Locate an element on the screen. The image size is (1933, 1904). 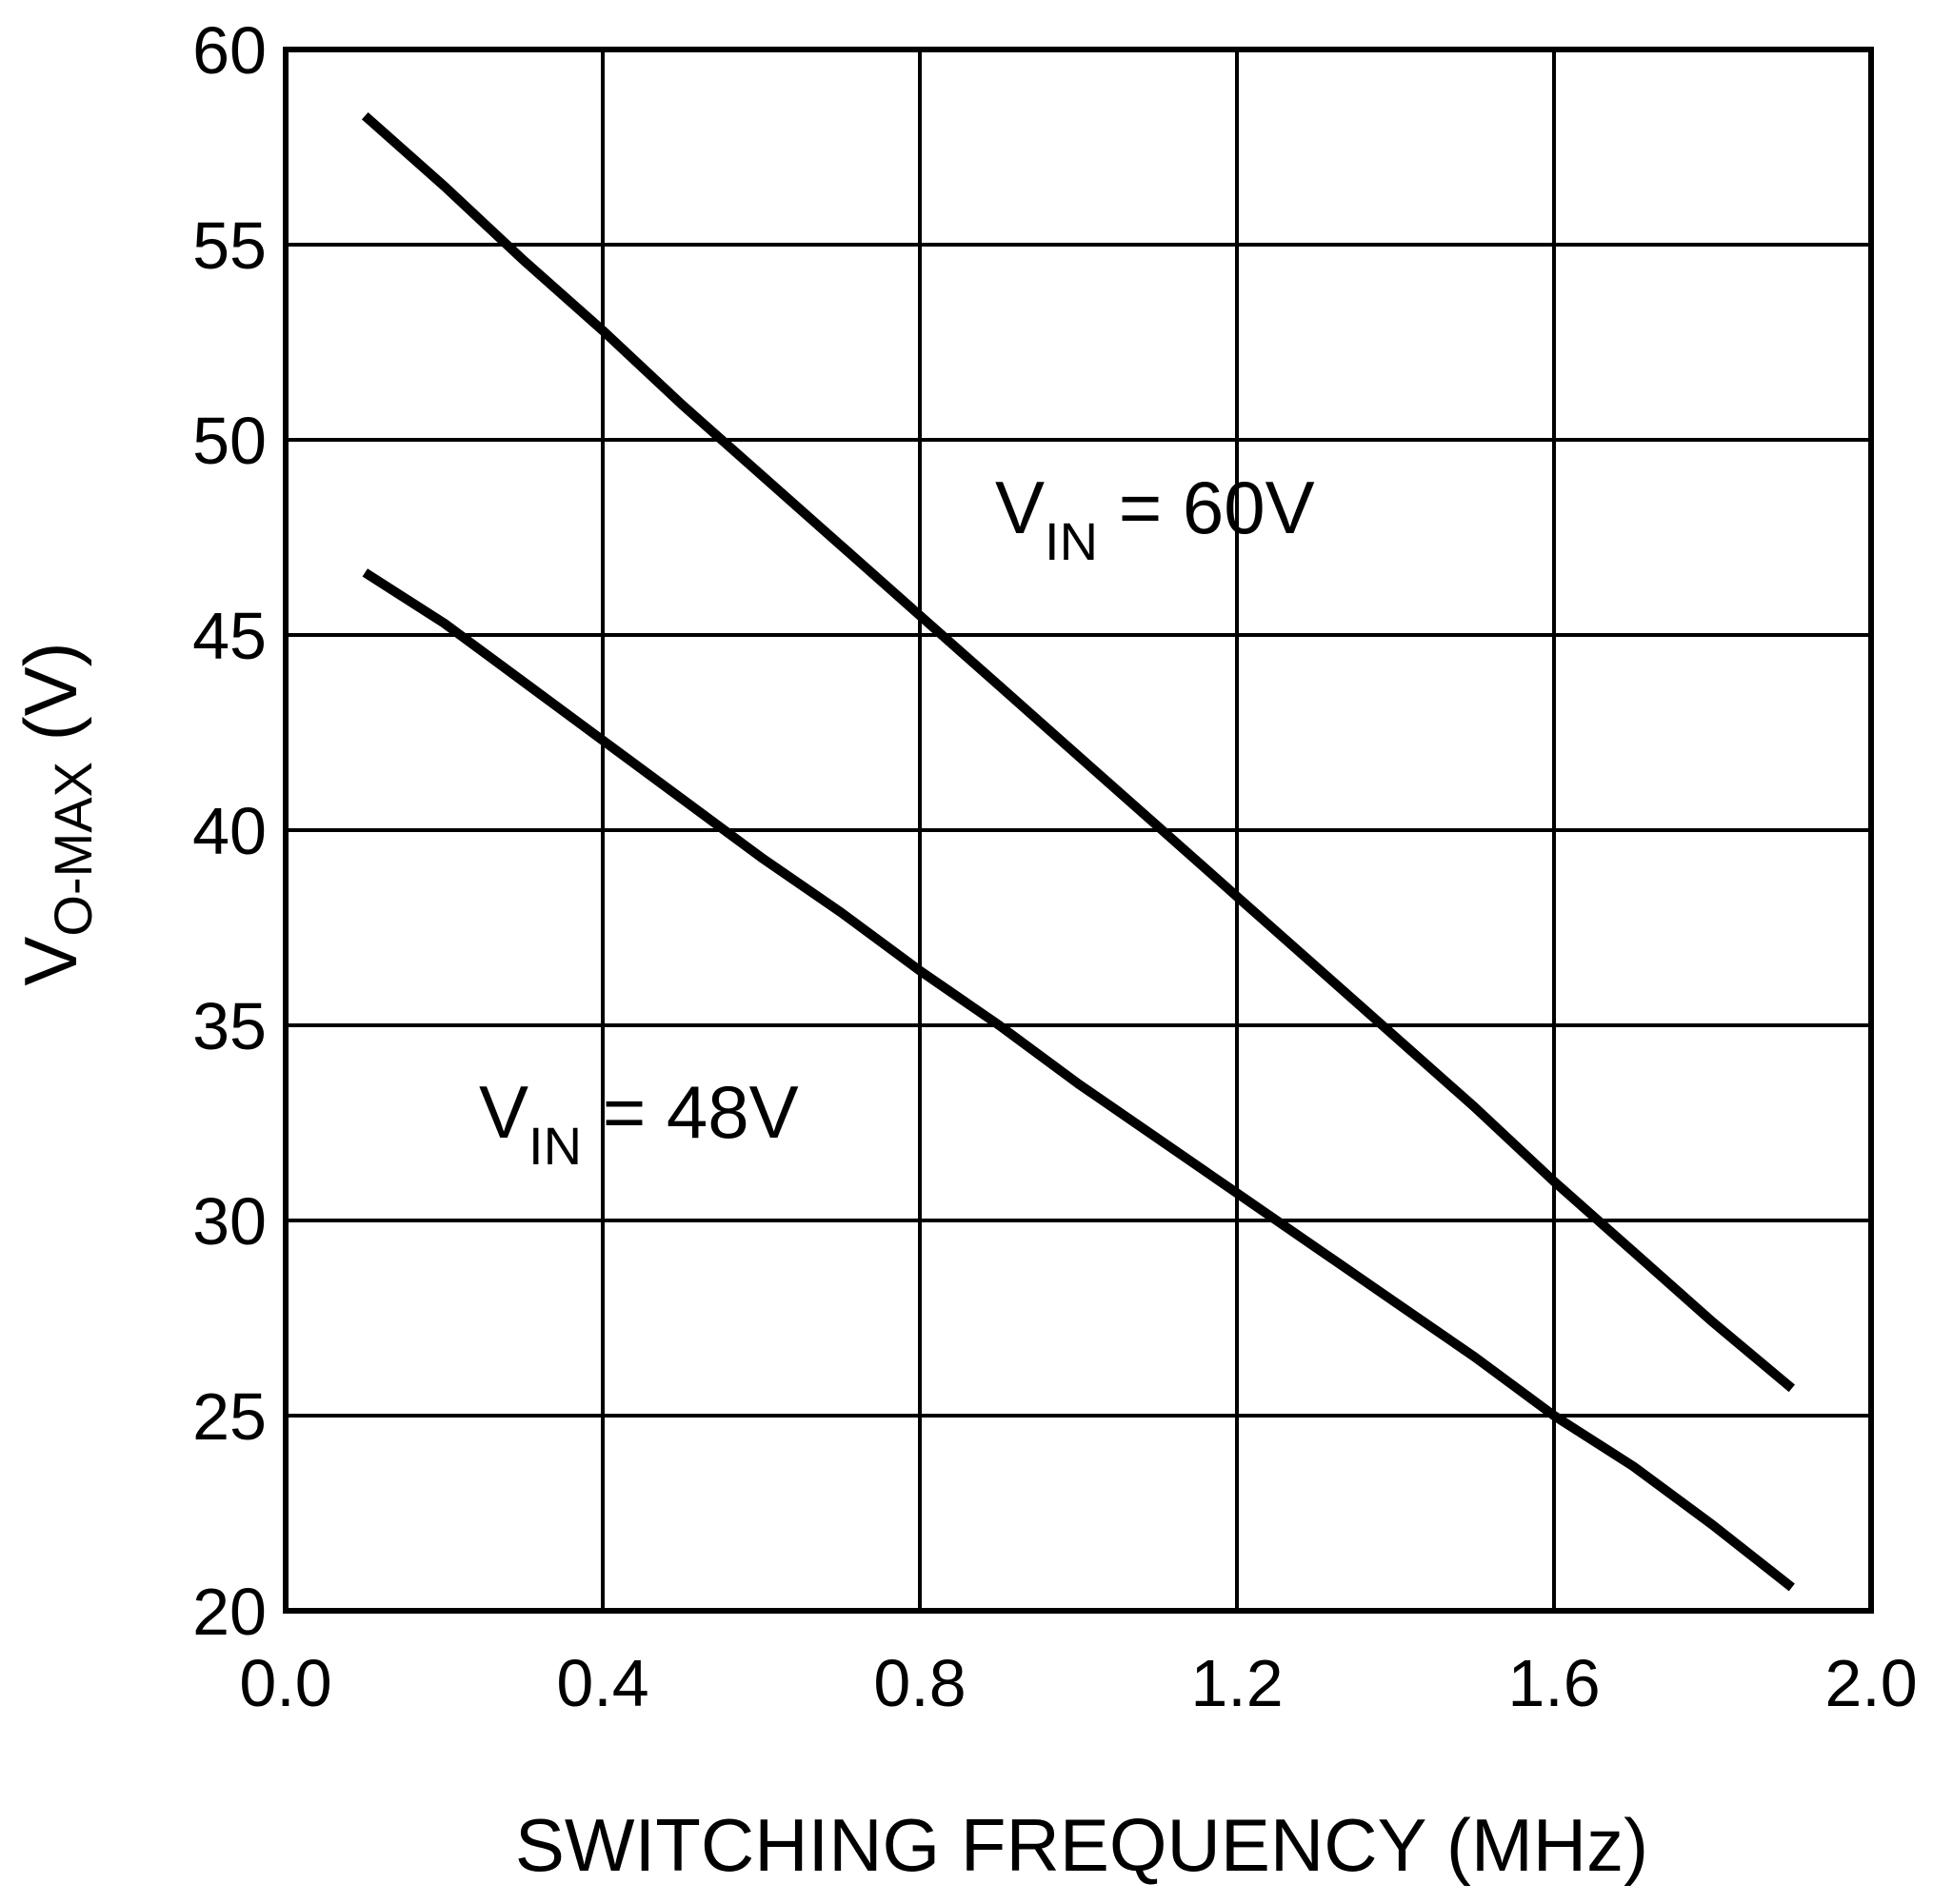
y-axis-title-unit: (V) is located at coordinates (51, 702).